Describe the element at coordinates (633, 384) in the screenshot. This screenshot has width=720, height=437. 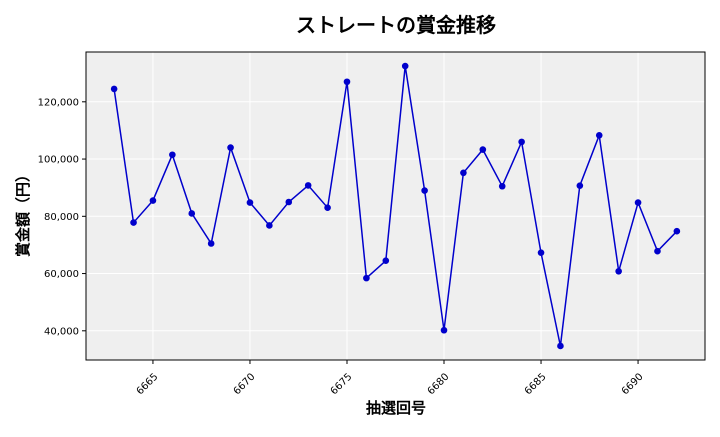
I see `x-tick-label: 6690` at that location.